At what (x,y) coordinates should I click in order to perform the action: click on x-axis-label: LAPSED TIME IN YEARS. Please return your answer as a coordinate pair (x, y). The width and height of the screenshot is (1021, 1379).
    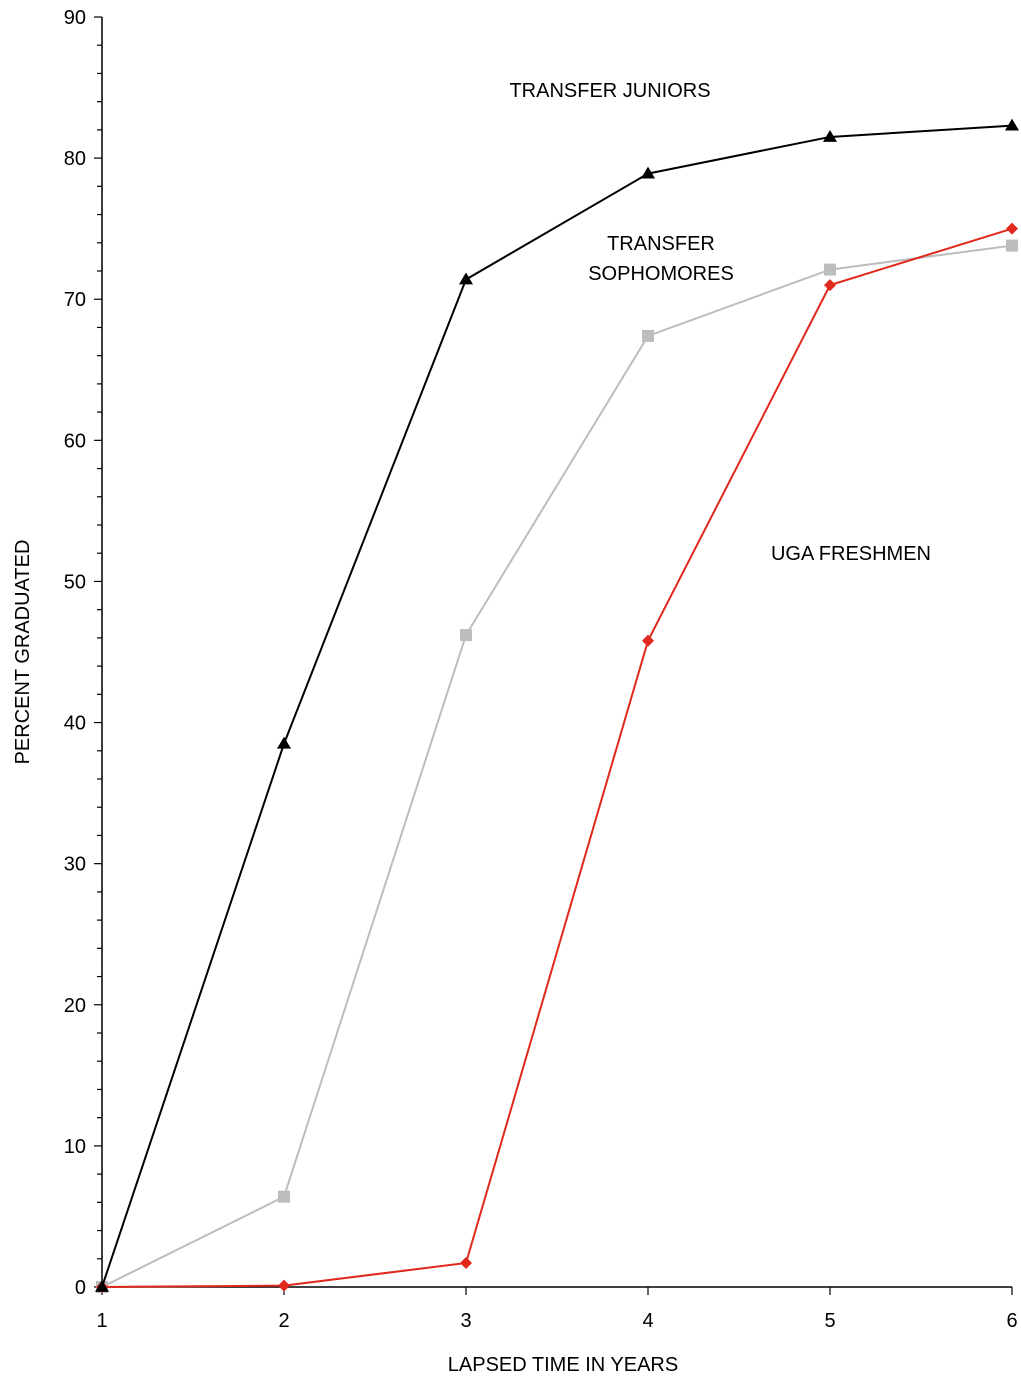
    Looking at the image, I should click on (563, 1365).